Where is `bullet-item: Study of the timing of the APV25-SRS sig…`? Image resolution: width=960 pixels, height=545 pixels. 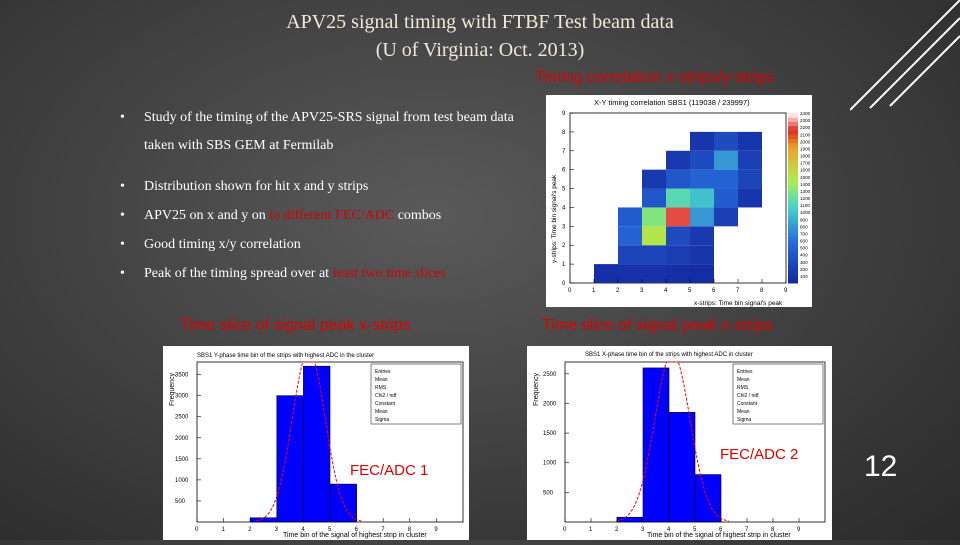 bullet-item: Study of the timing of the APV25-SRS sig… is located at coordinates (330, 132).